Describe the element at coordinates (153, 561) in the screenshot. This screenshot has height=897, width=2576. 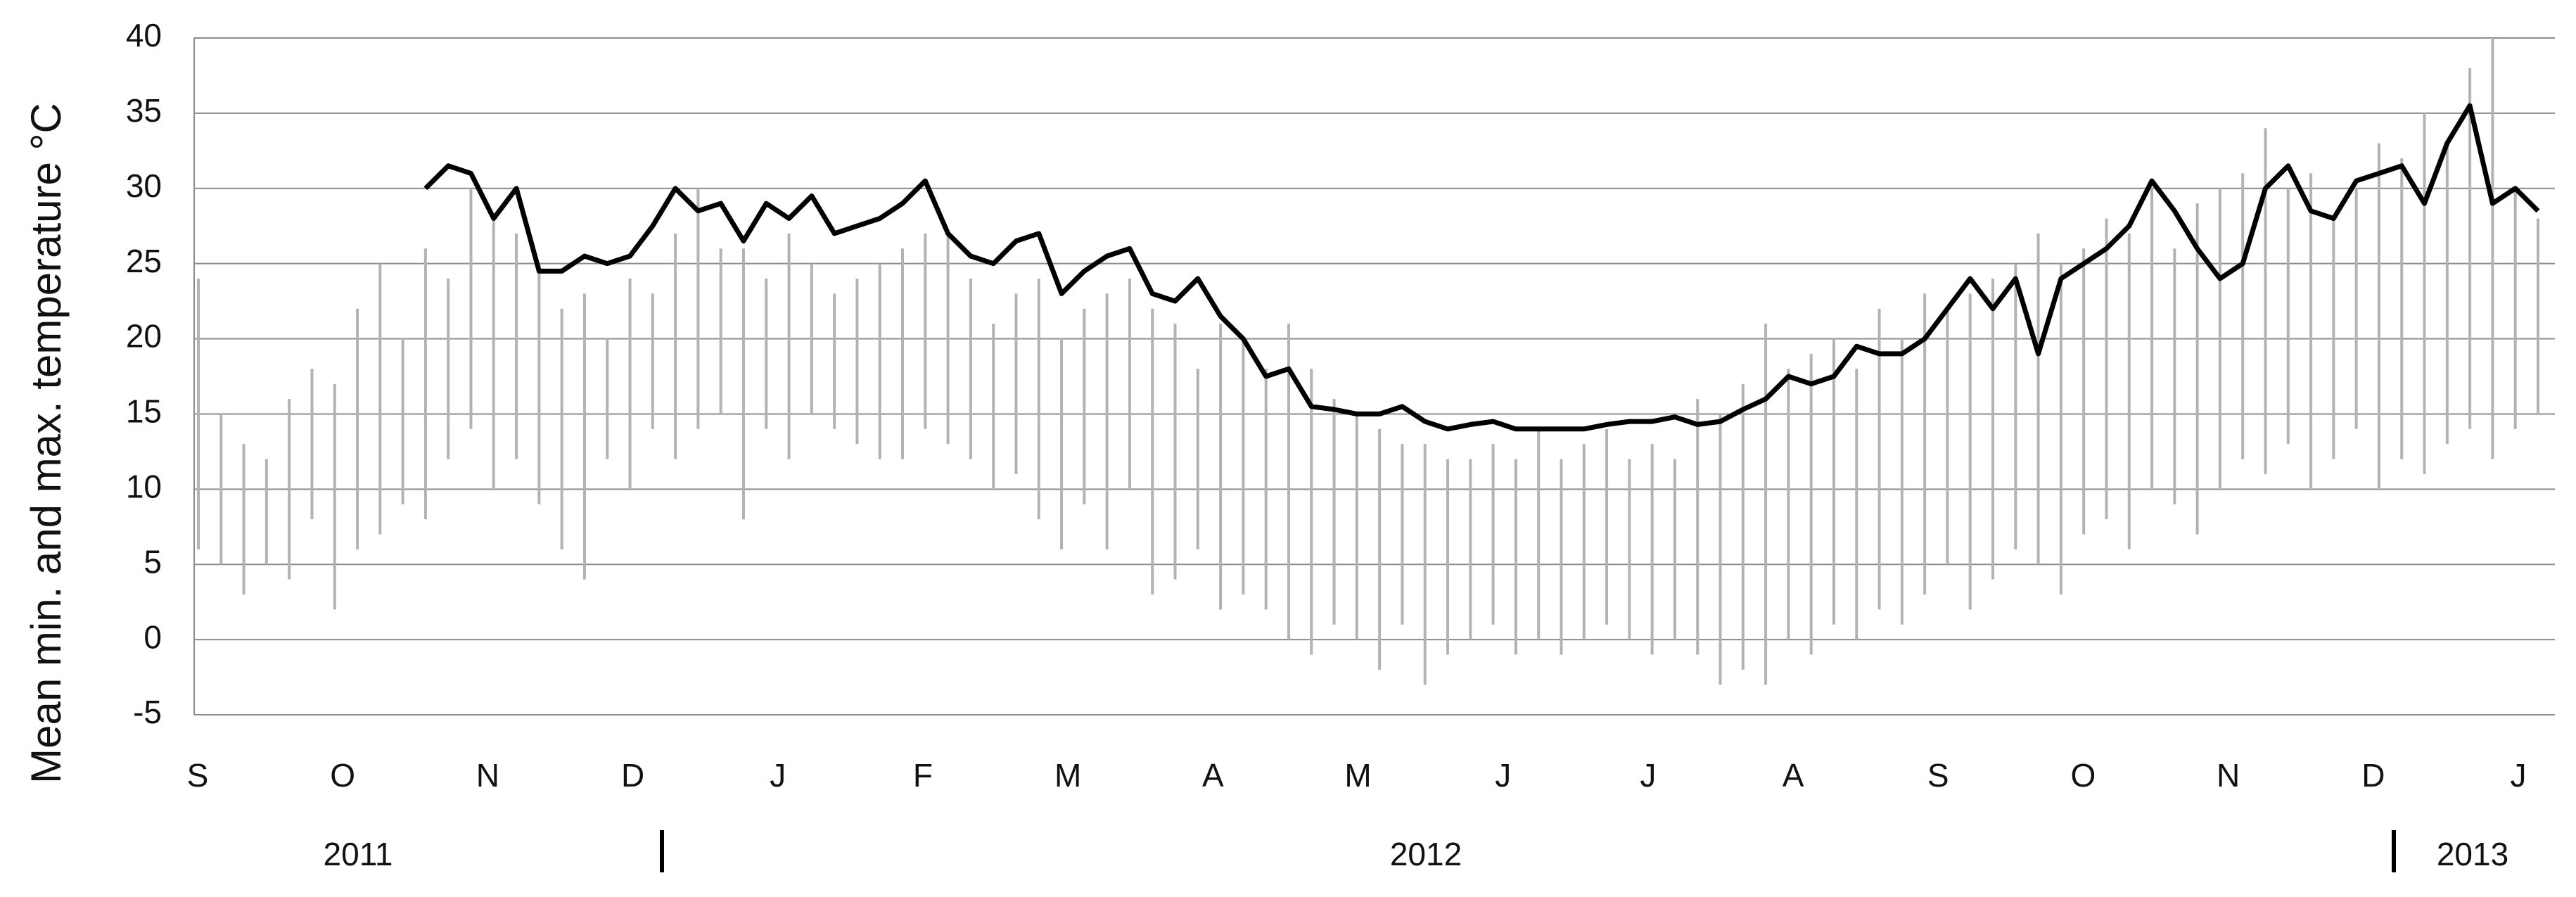
I see `y-tick-label: 5` at that location.